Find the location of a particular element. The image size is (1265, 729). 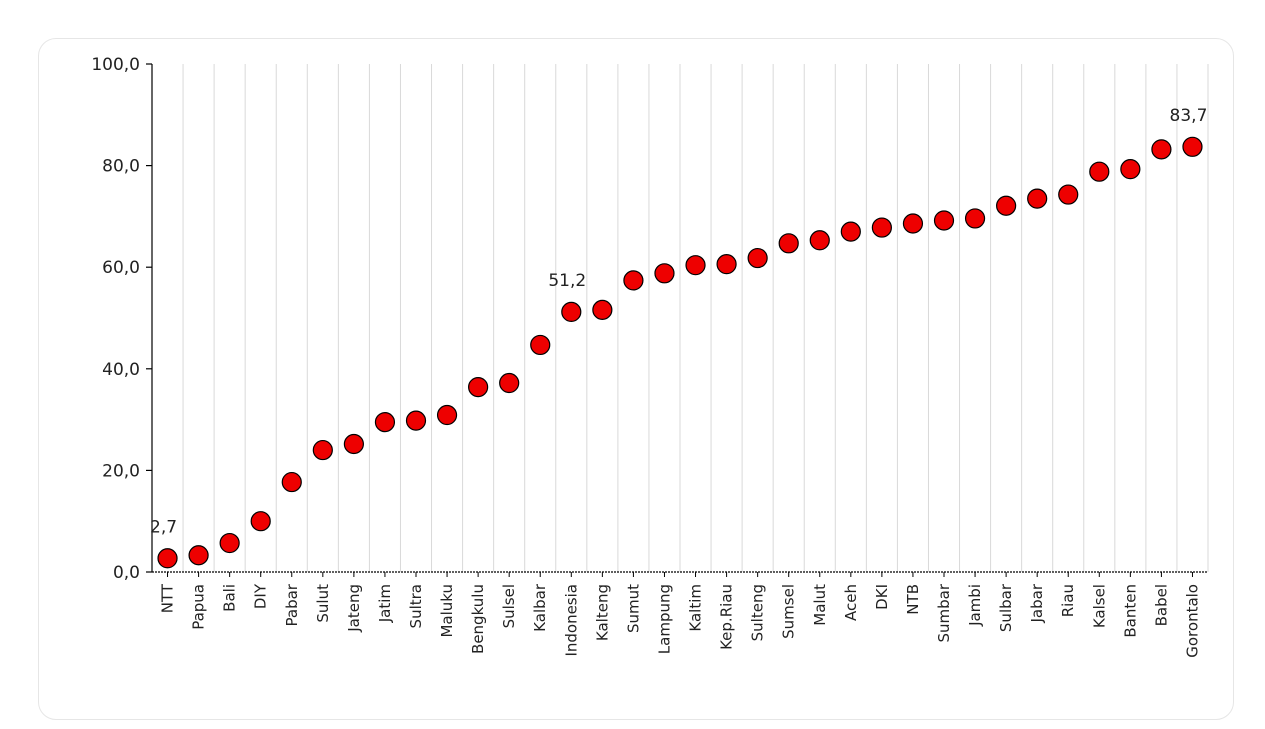

y-tick-label: 20,0 is located at coordinates (121, 471).